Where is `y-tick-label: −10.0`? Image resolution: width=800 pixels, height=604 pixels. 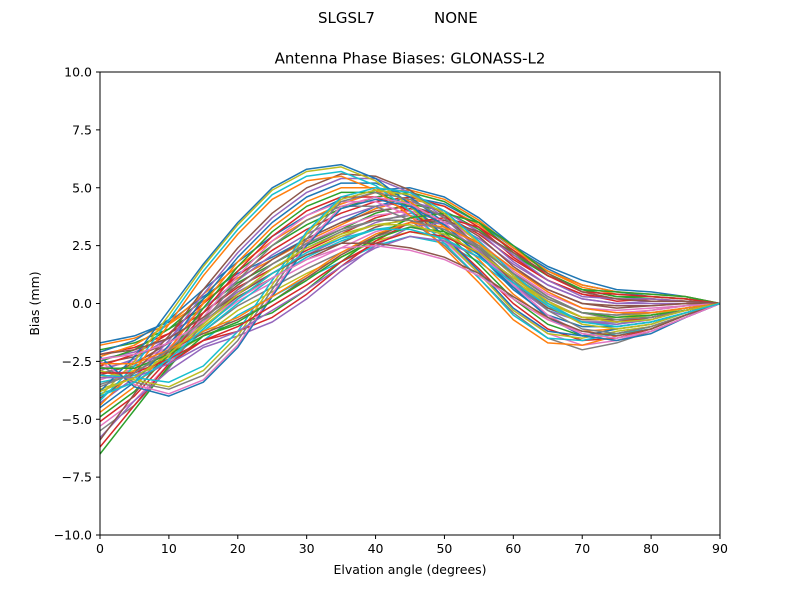
y-tick-label: −10.0 is located at coordinates (73, 535).